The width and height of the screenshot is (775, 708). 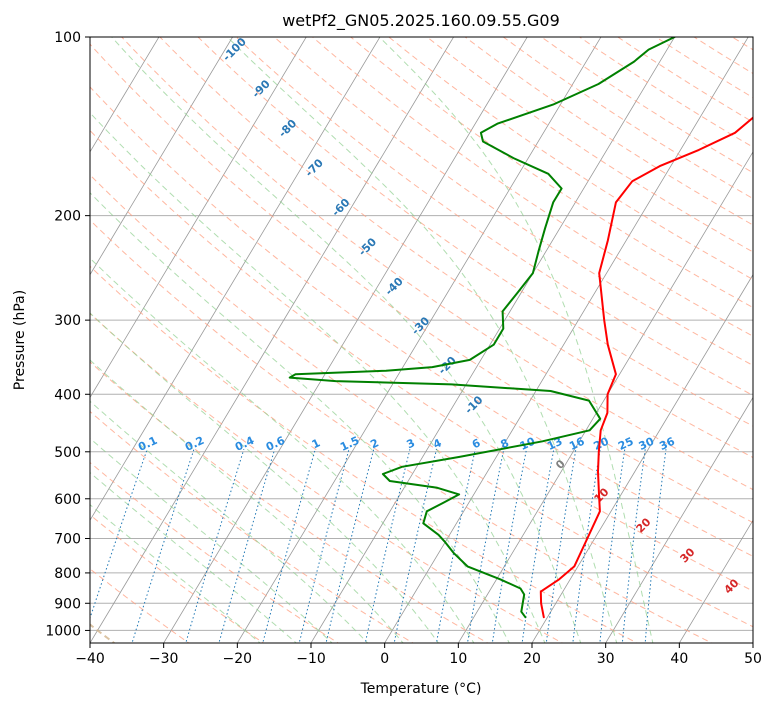 I want to click on x-tick-label: −30, so click(x=164, y=659).